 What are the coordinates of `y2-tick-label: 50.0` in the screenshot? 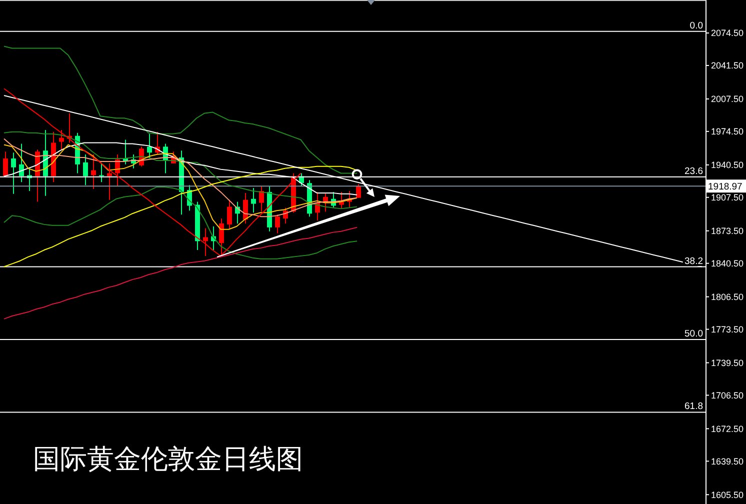 It's located at (693, 334).